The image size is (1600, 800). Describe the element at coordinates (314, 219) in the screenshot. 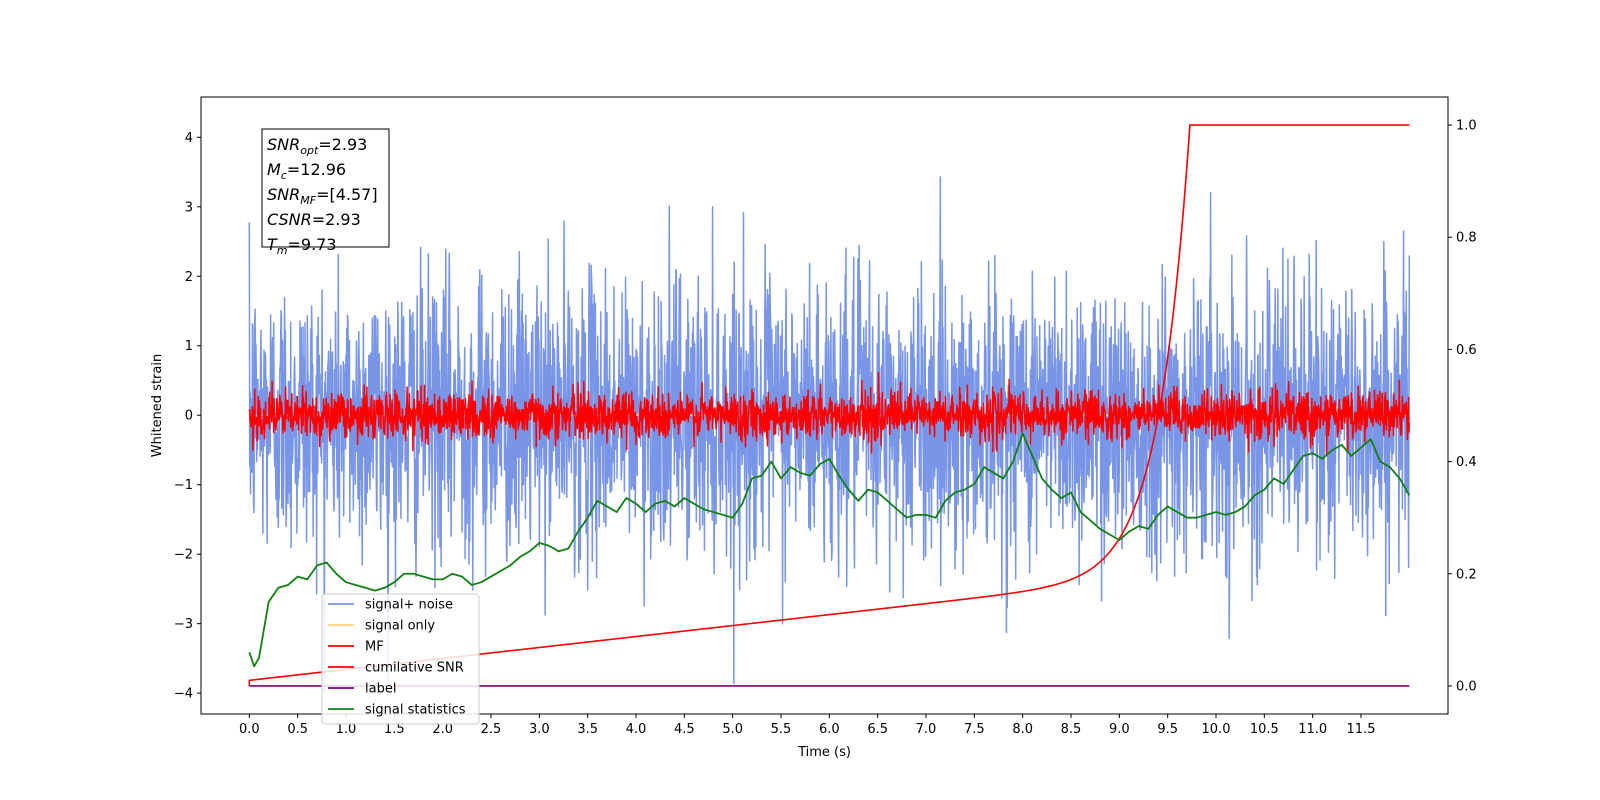

I see `info-line: CSNR=2.93` at that location.